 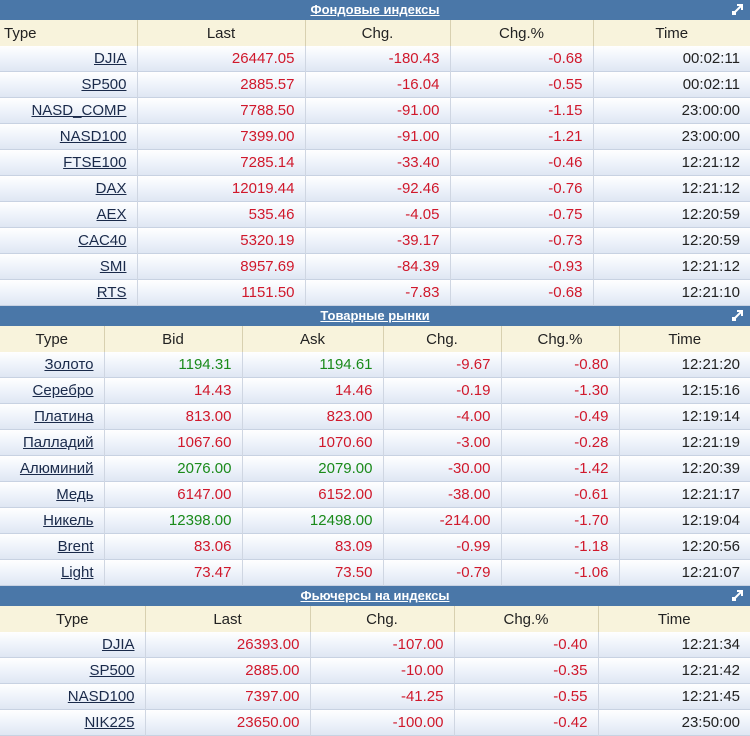 I want to click on column-header: Type, so click(x=52, y=339).